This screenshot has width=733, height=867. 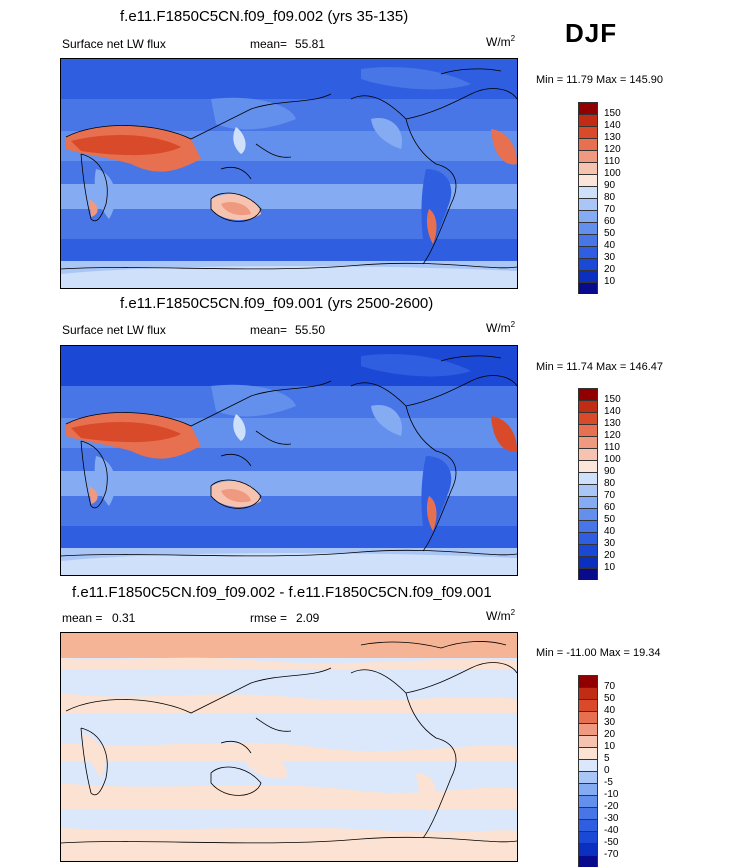 I want to click on colorbar1-tick-label: 10, so click(x=610, y=281).